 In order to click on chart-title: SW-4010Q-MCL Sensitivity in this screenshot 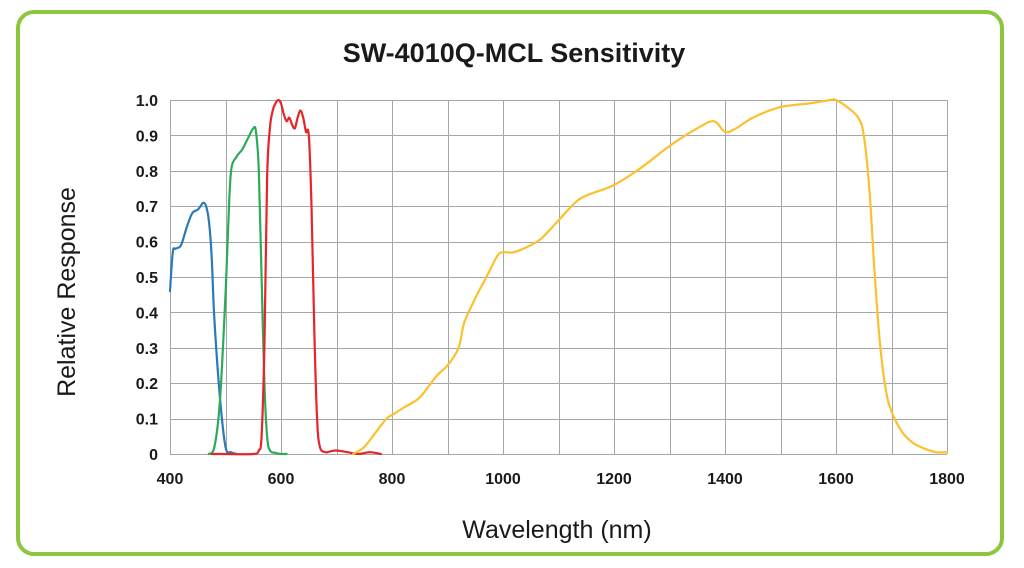, I will do `click(514, 53)`.